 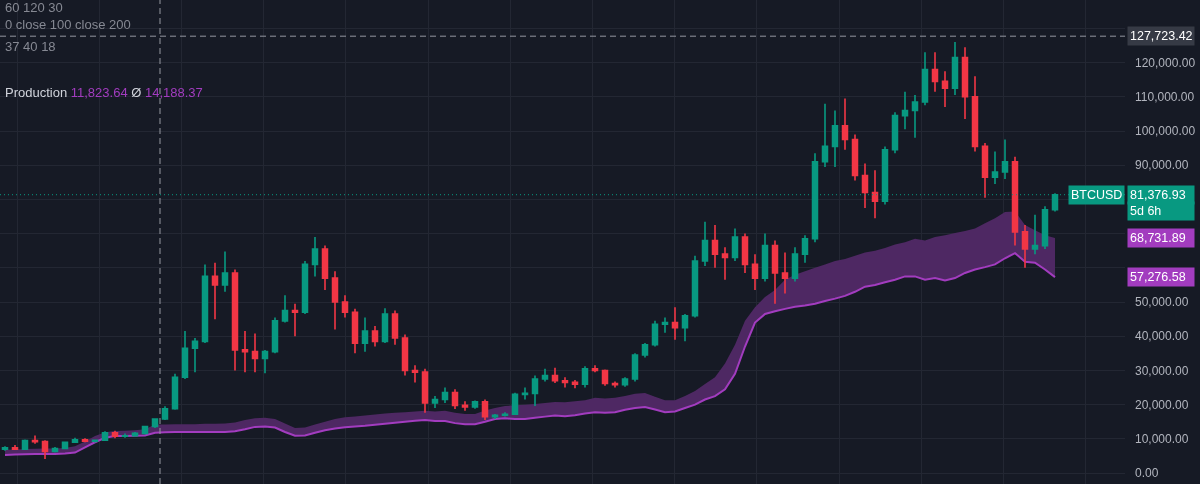 What do you see at coordinates (34, 7) in the screenshot?
I see `annotation: 60 120 30` at bounding box center [34, 7].